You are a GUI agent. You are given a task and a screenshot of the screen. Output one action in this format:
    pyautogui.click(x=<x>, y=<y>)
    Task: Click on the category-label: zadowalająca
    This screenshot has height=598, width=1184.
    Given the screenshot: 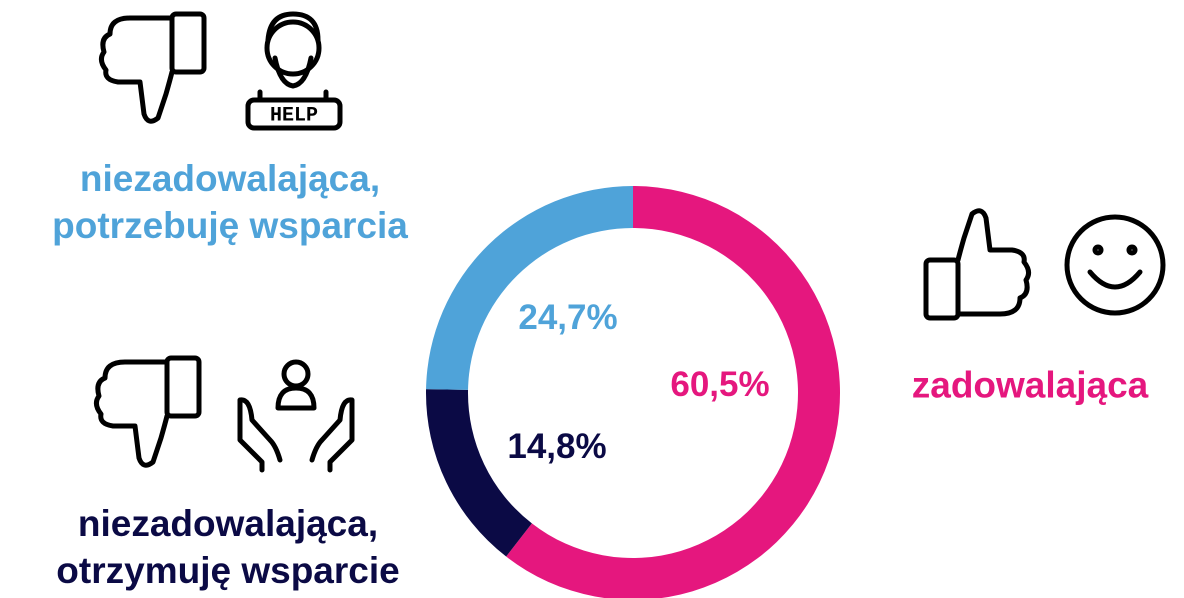 What is the action you would take?
    pyautogui.click(x=1030, y=385)
    